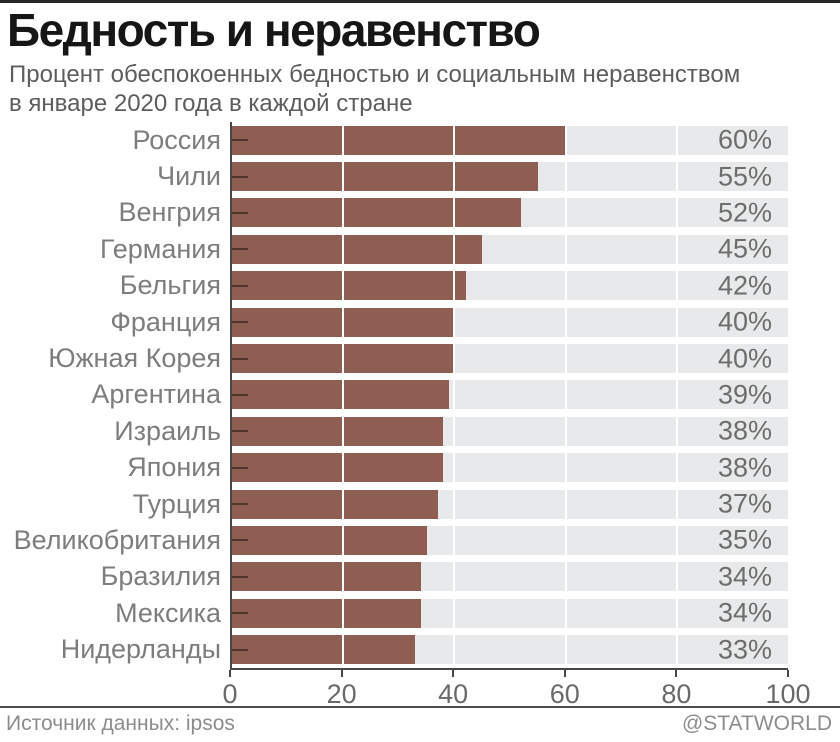 Image resolution: width=840 pixels, height=742 pixels. I want to click on x-axis-label: 20, so click(341, 694).